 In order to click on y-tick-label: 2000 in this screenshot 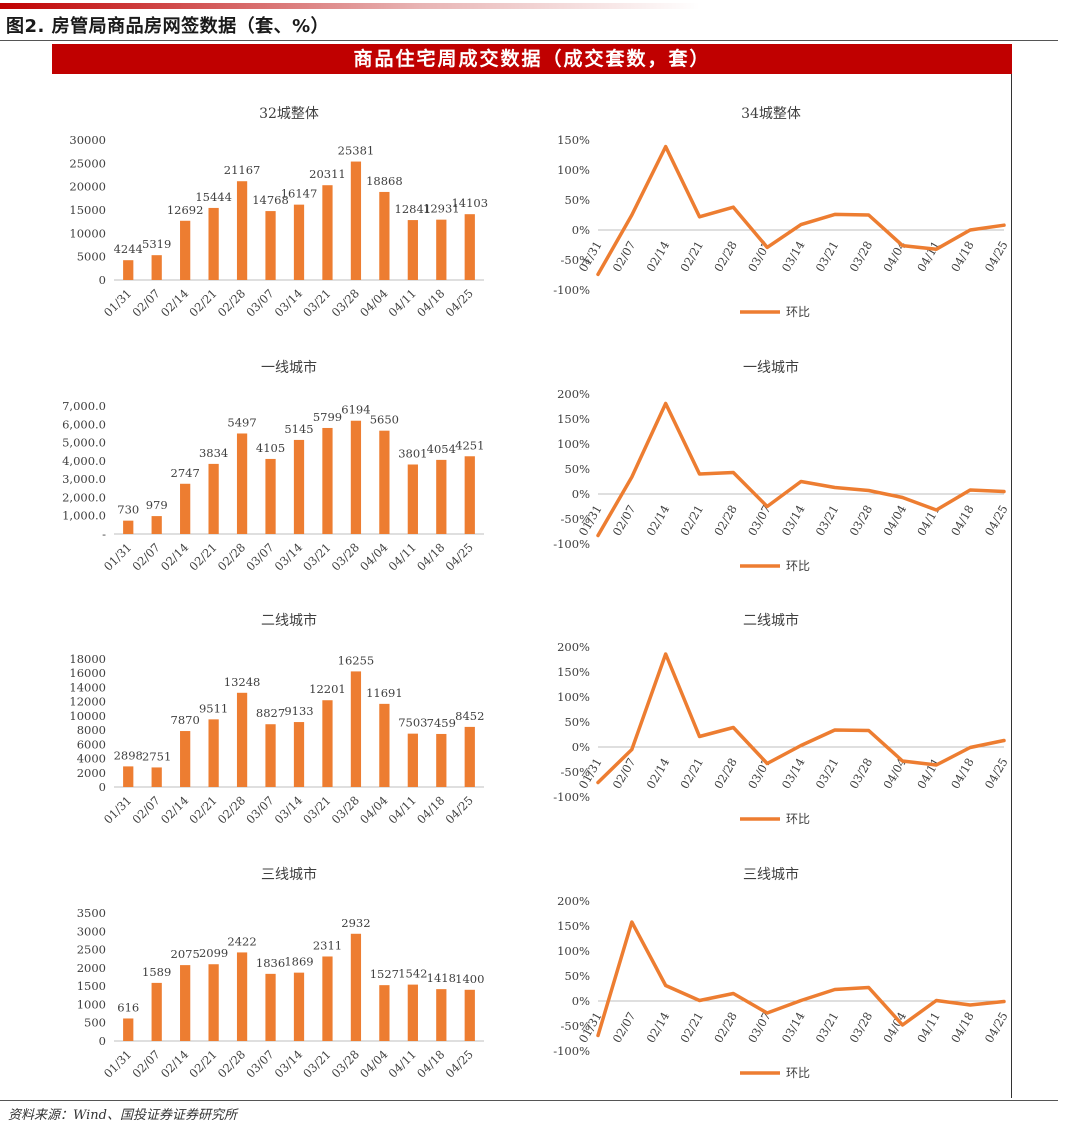, I will do `click(91, 773)`.